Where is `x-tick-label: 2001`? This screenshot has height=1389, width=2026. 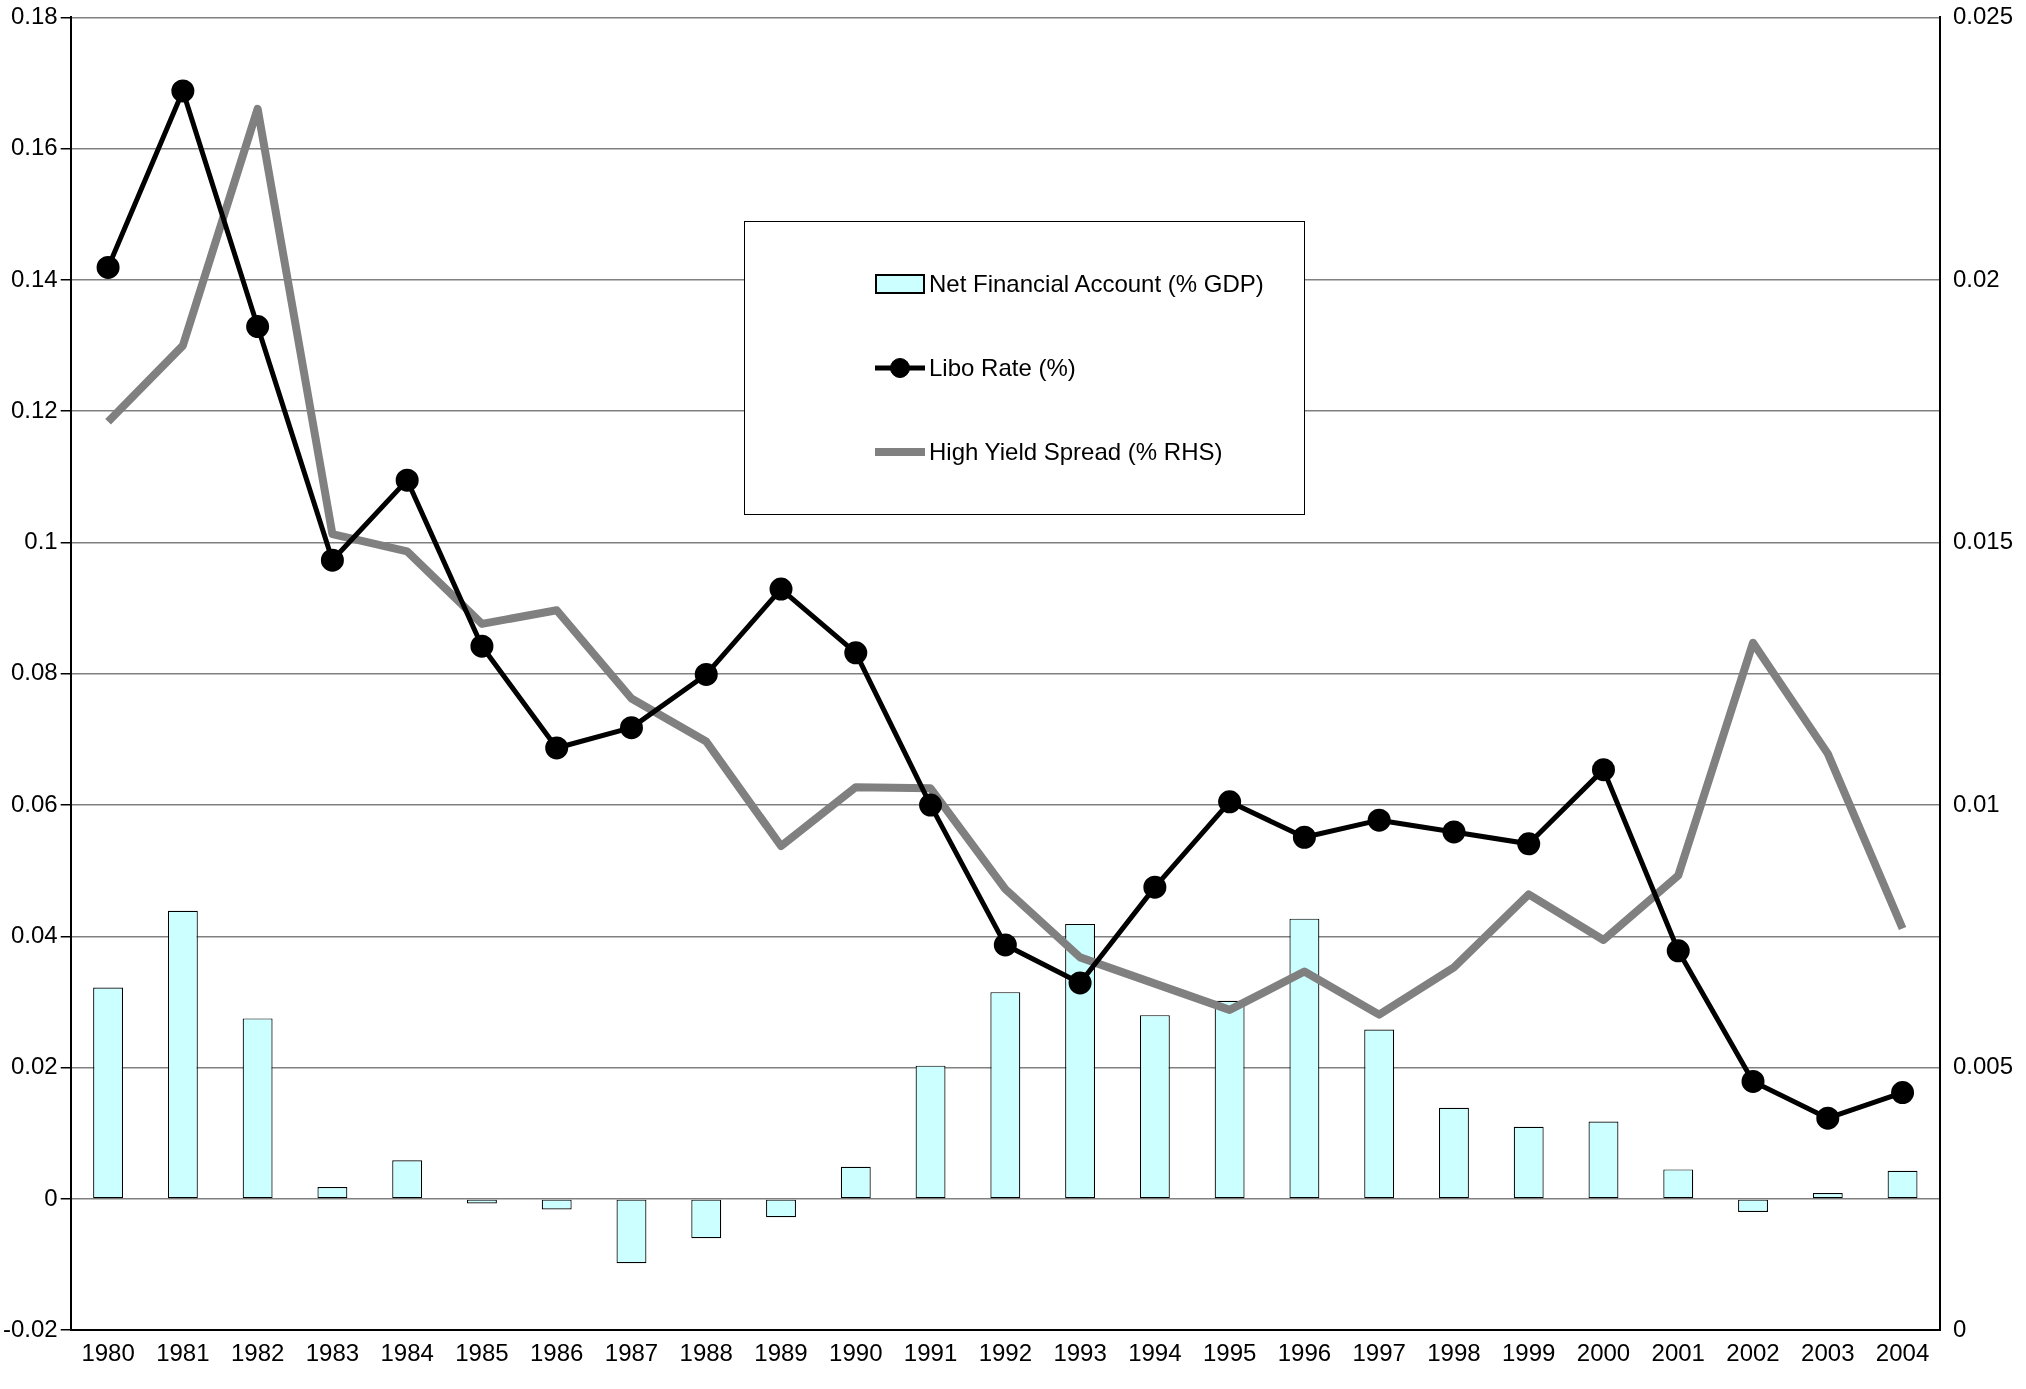 x-tick-label: 2001 is located at coordinates (1678, 1353).